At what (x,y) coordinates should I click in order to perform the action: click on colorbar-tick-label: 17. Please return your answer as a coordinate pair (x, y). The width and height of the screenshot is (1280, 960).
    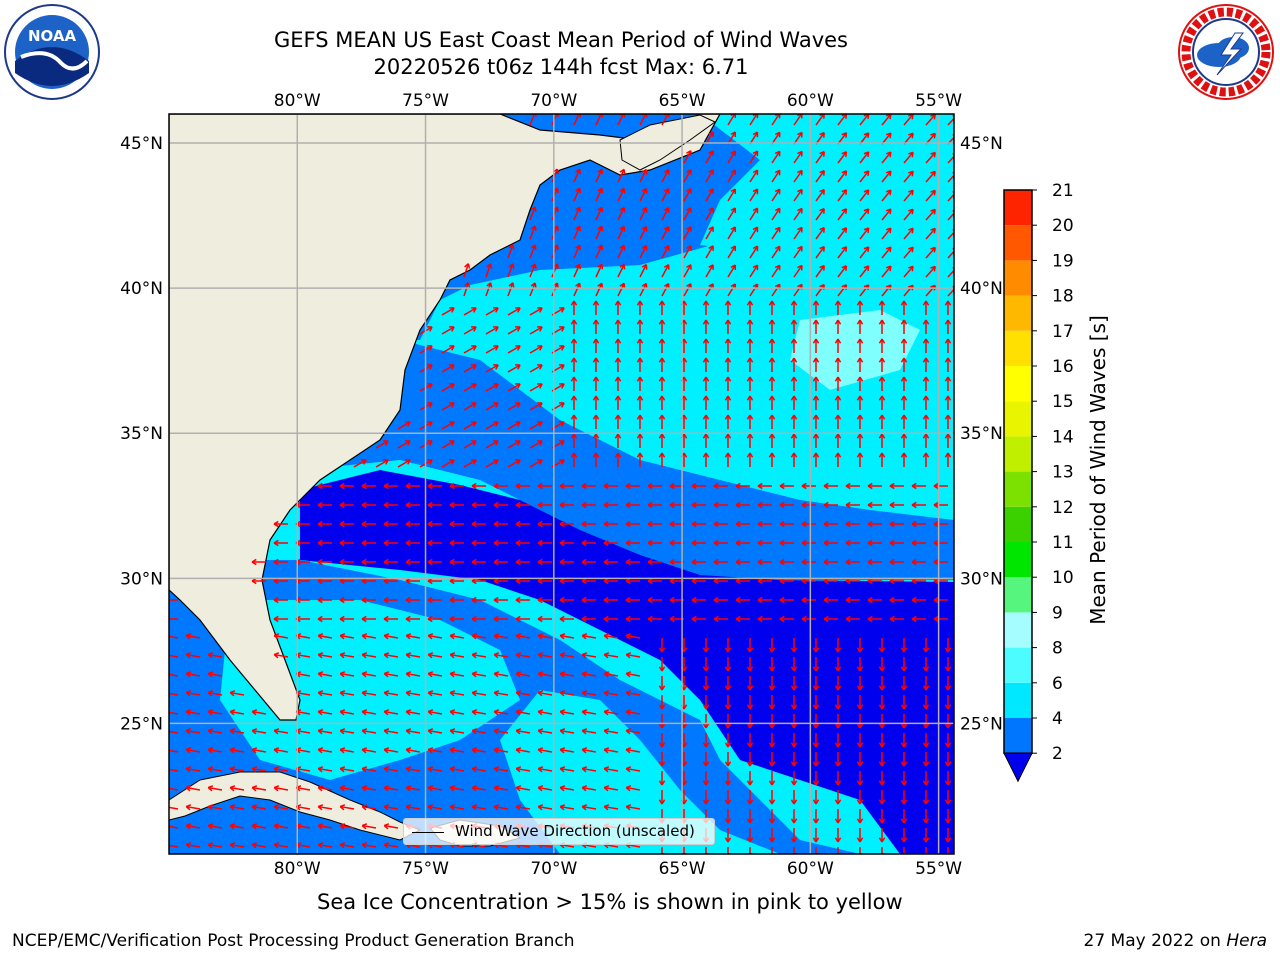
    Looking at the image, I should click on (1063, 332).